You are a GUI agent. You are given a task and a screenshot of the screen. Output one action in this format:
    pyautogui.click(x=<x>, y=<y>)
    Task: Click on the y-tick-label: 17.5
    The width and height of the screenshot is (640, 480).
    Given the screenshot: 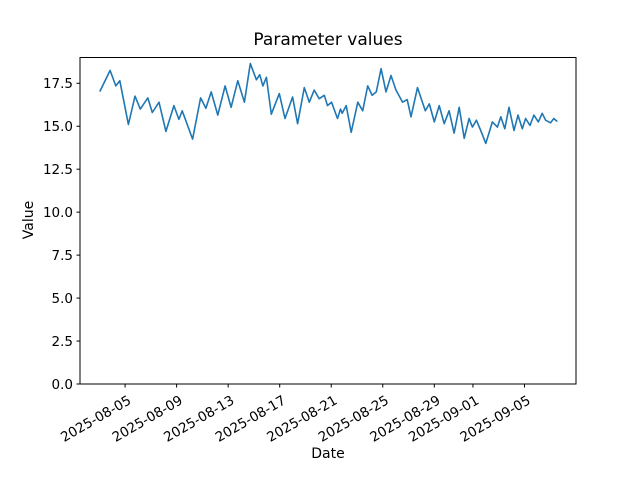 What is the action you would take?
    pyautogui.click(x=58, y=84)
    